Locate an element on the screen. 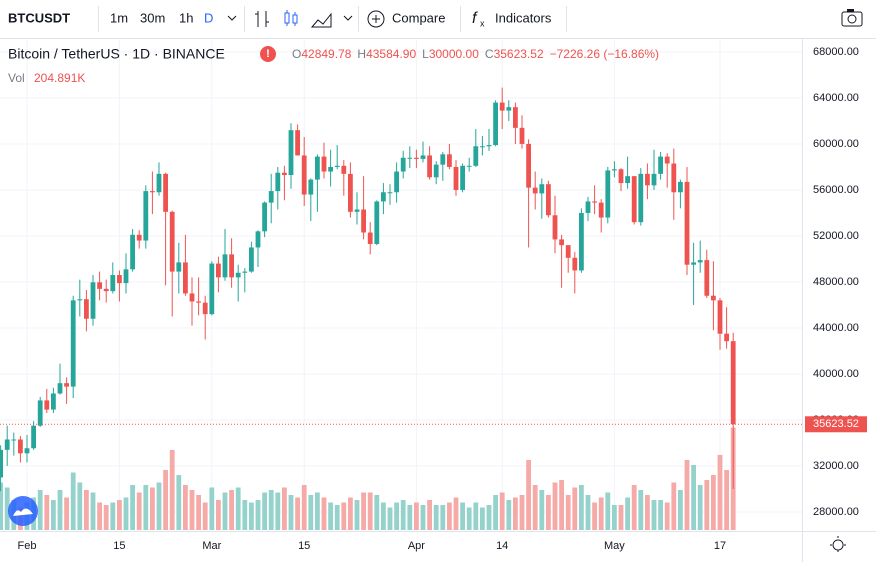  bars-icon is located at coordinates (262, 19).